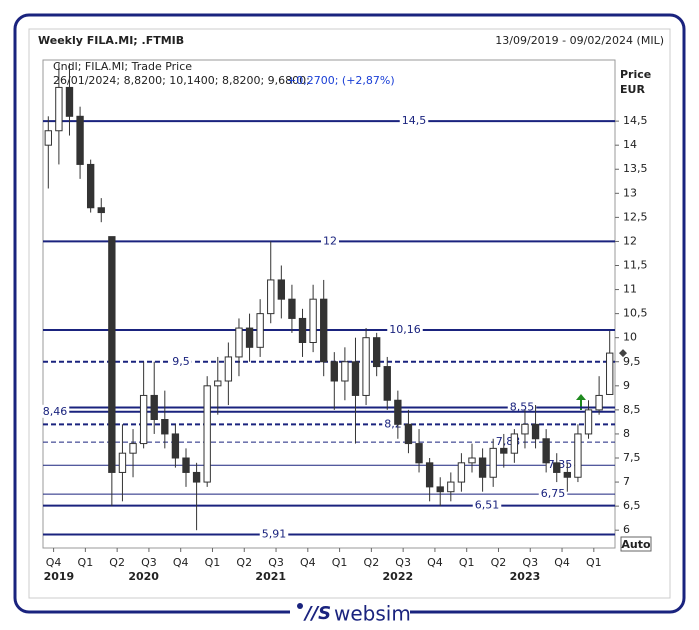 The height and width of the screenshot is (630, 699). I want to click on y-axis-title: Price, so click(635, 74).